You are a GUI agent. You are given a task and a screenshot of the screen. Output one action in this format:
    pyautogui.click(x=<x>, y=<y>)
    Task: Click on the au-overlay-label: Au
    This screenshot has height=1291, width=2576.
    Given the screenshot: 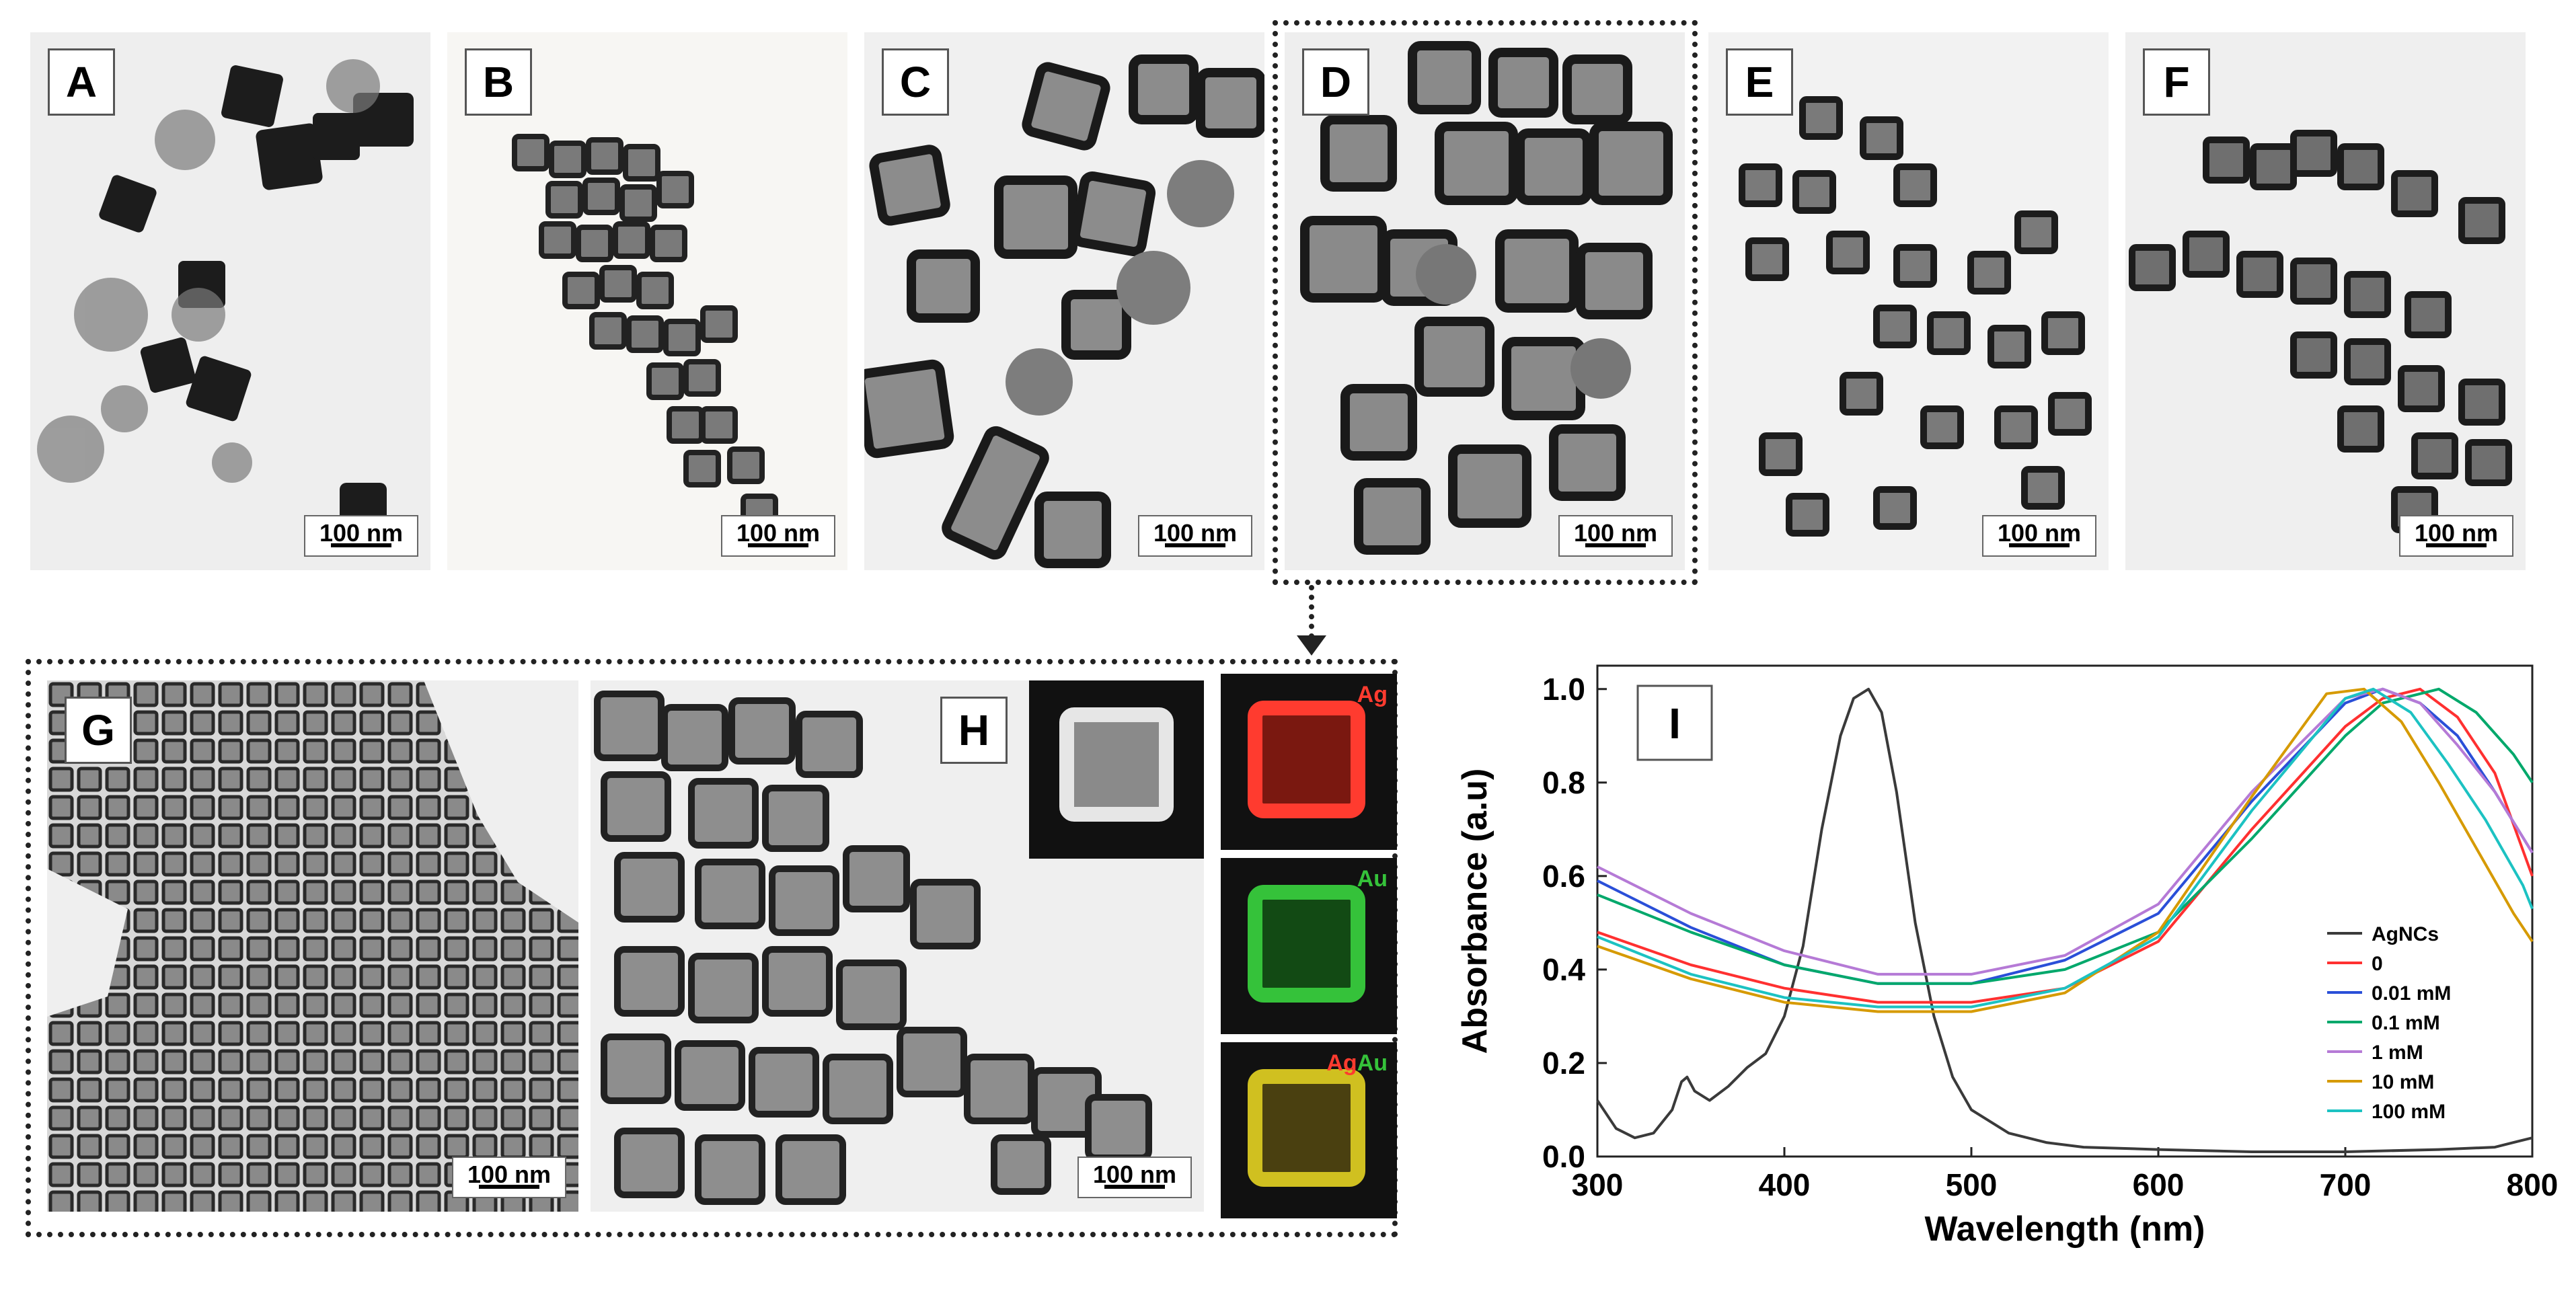 What is the action you would take?
    pyautogui.click(x=1372, y=1063)
    